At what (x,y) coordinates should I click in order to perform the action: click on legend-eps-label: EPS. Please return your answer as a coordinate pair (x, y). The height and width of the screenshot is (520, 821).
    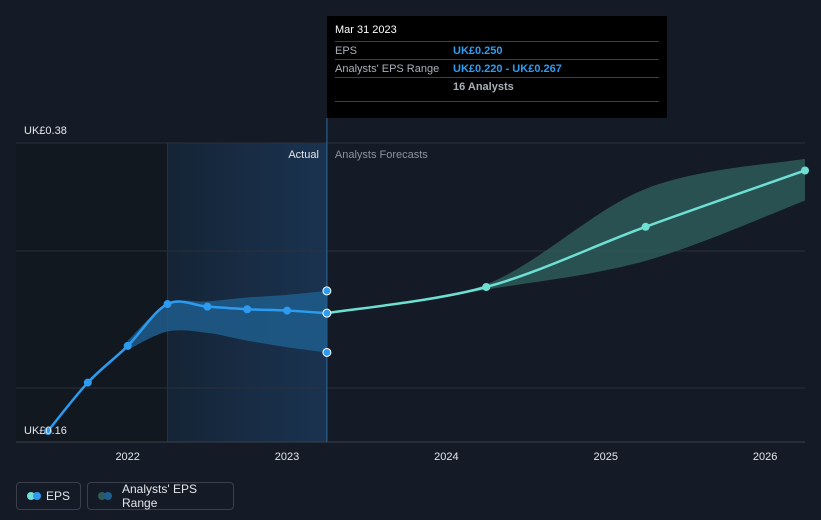
    Looking at the image, I should click on (57, 496).